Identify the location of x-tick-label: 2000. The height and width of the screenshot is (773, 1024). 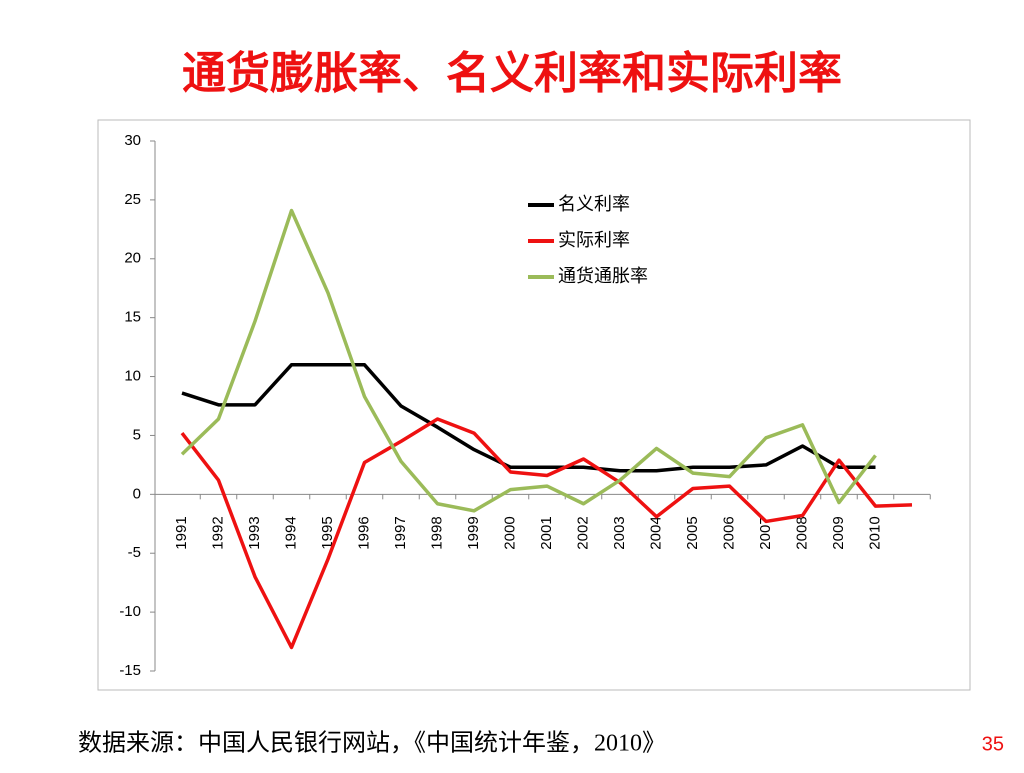
(509, 532).